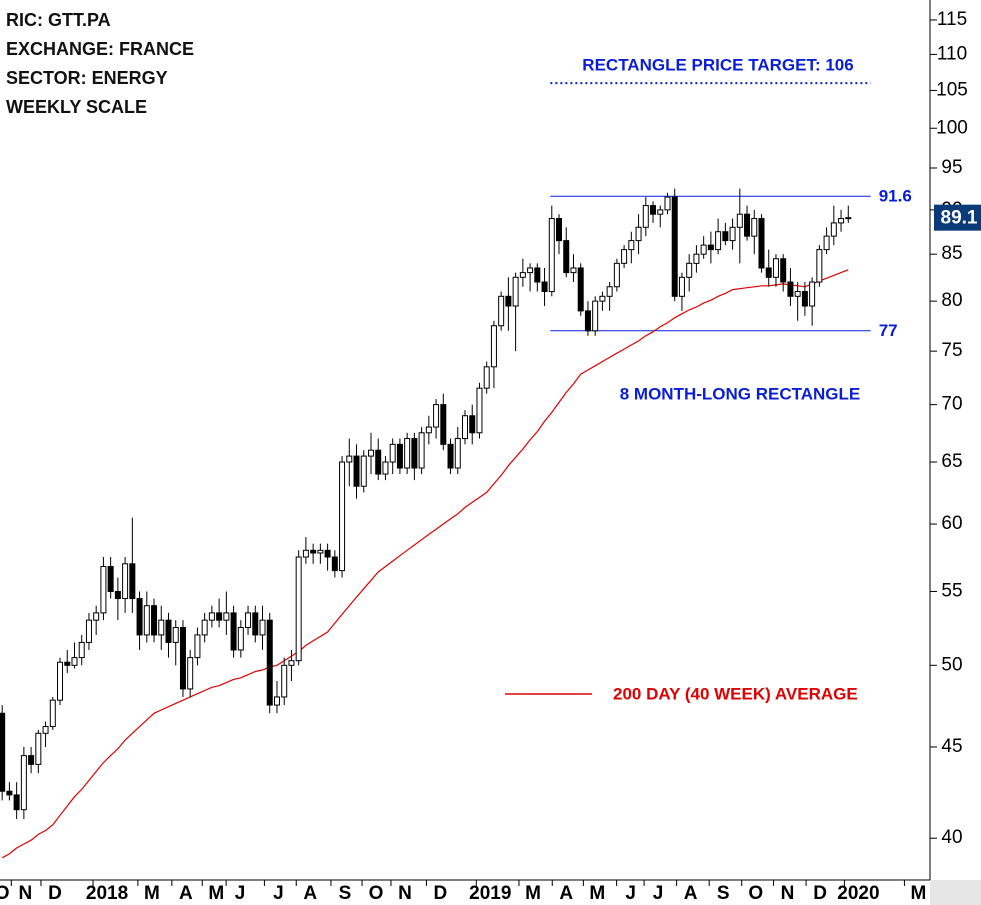 This screenshot has height=905, width=981. What do you see at coordinates (723, 893) in the screenshot?
I see `x-tick-label: S` at bounding box center [723, 893].